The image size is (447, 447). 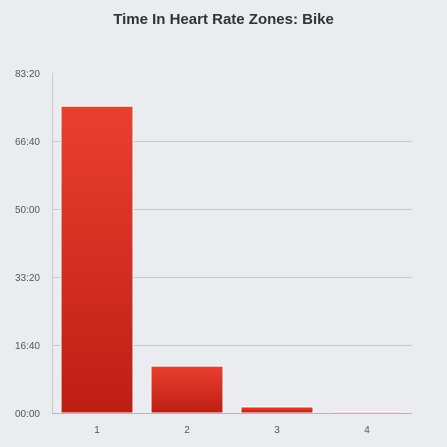 I want to click on x-tick-label: 4, so click(x=367, y=430).